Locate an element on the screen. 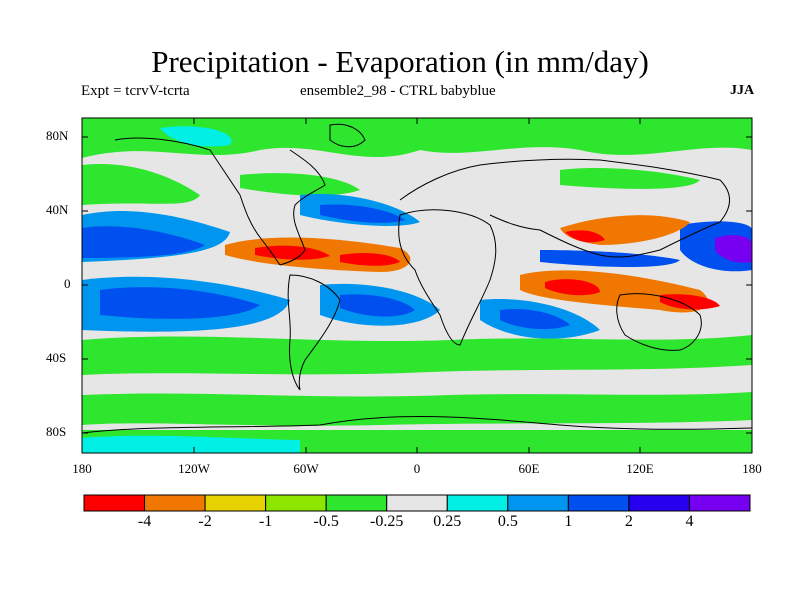 The height and width of the screenshot is (600, 800). lon-label-120e: 120E is located at coordinates (640, 468).